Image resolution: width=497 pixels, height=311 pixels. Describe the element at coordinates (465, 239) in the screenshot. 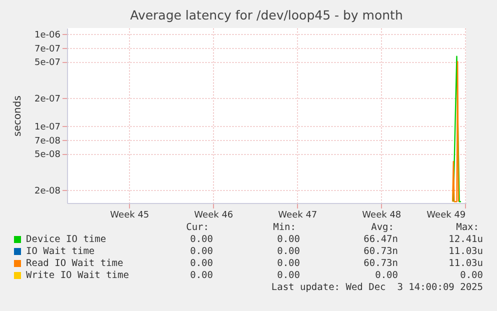

I see `text: 12.41u` at that location.